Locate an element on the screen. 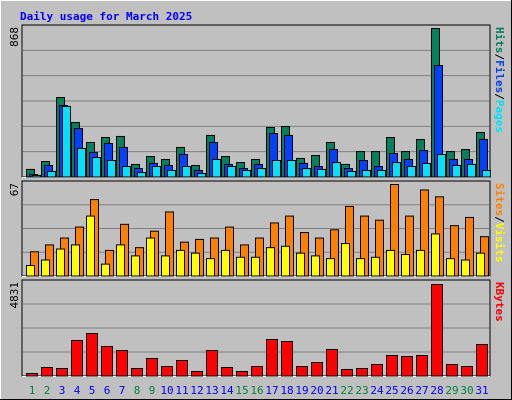  x-tick-label: 20 is located at coordinates (316, 390).